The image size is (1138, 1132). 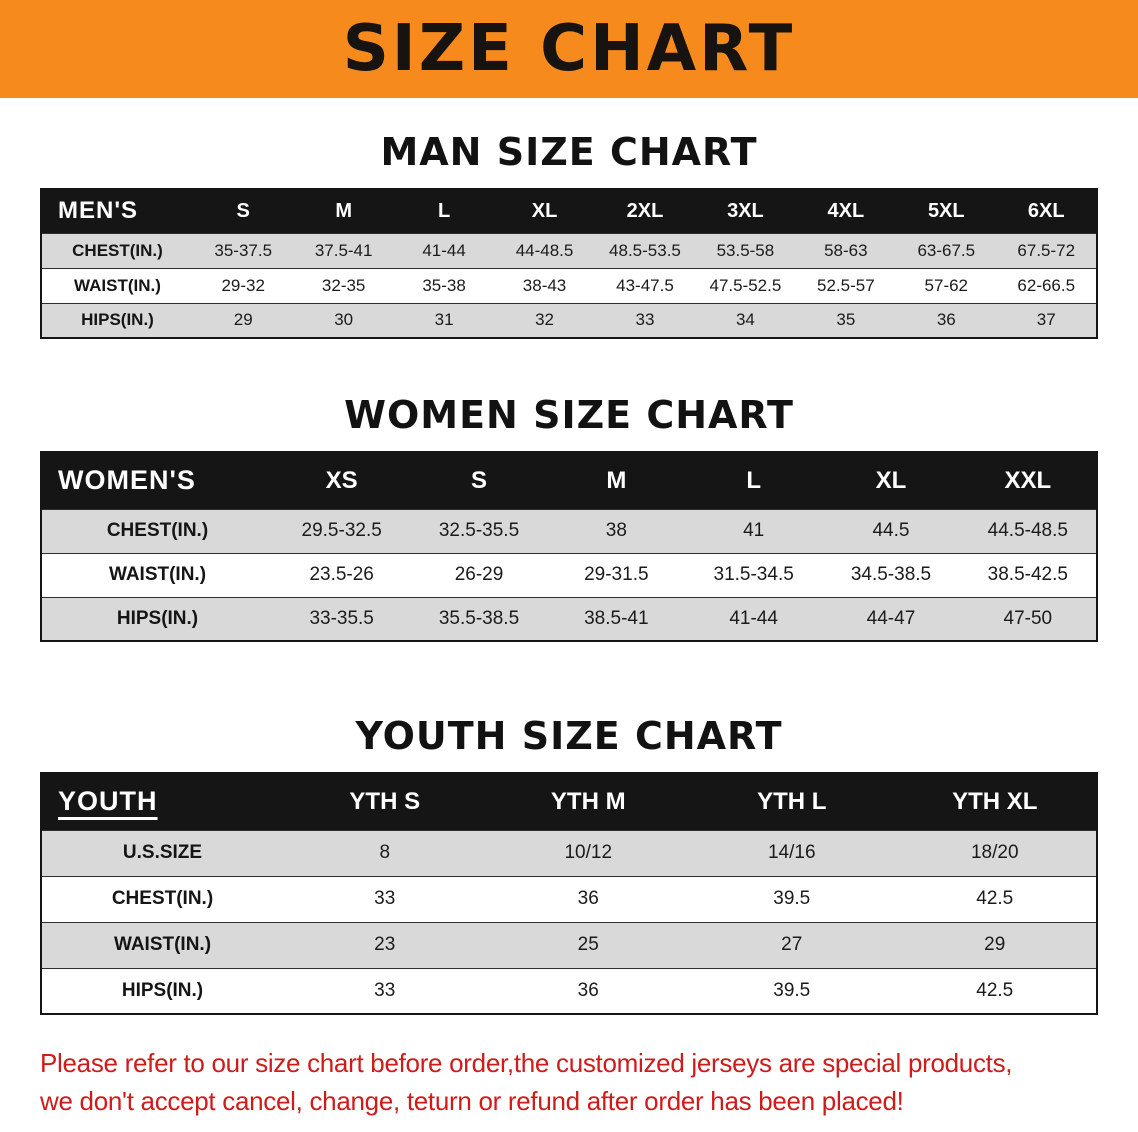 I want to click on col-header: XXL, so click(x=1028, y=480).